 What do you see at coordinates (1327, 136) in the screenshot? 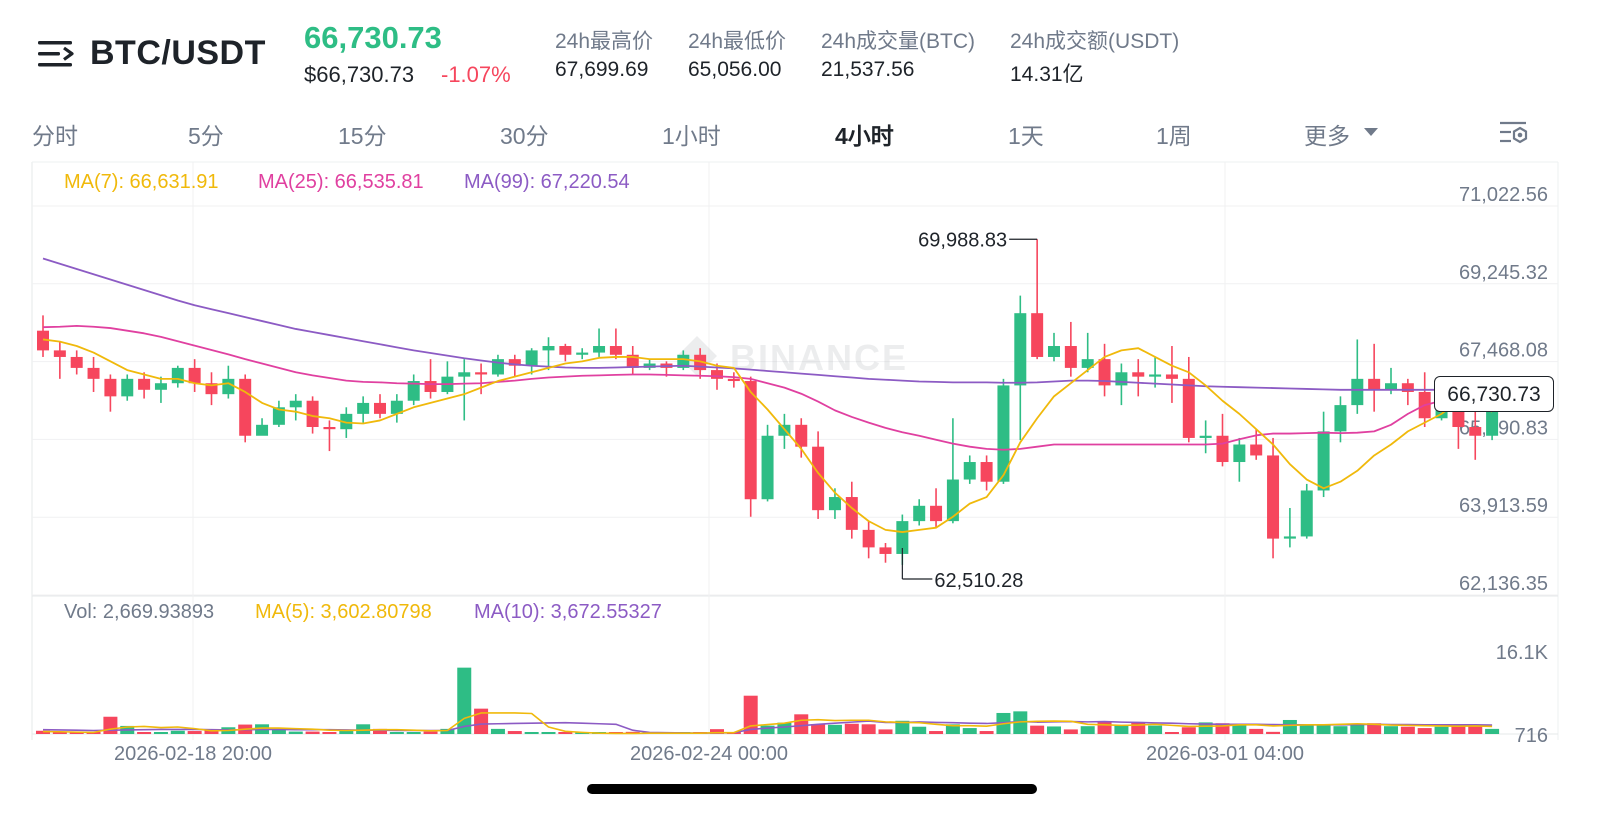
I see `tab-more: 更多` at bounding box center [1327, 136].